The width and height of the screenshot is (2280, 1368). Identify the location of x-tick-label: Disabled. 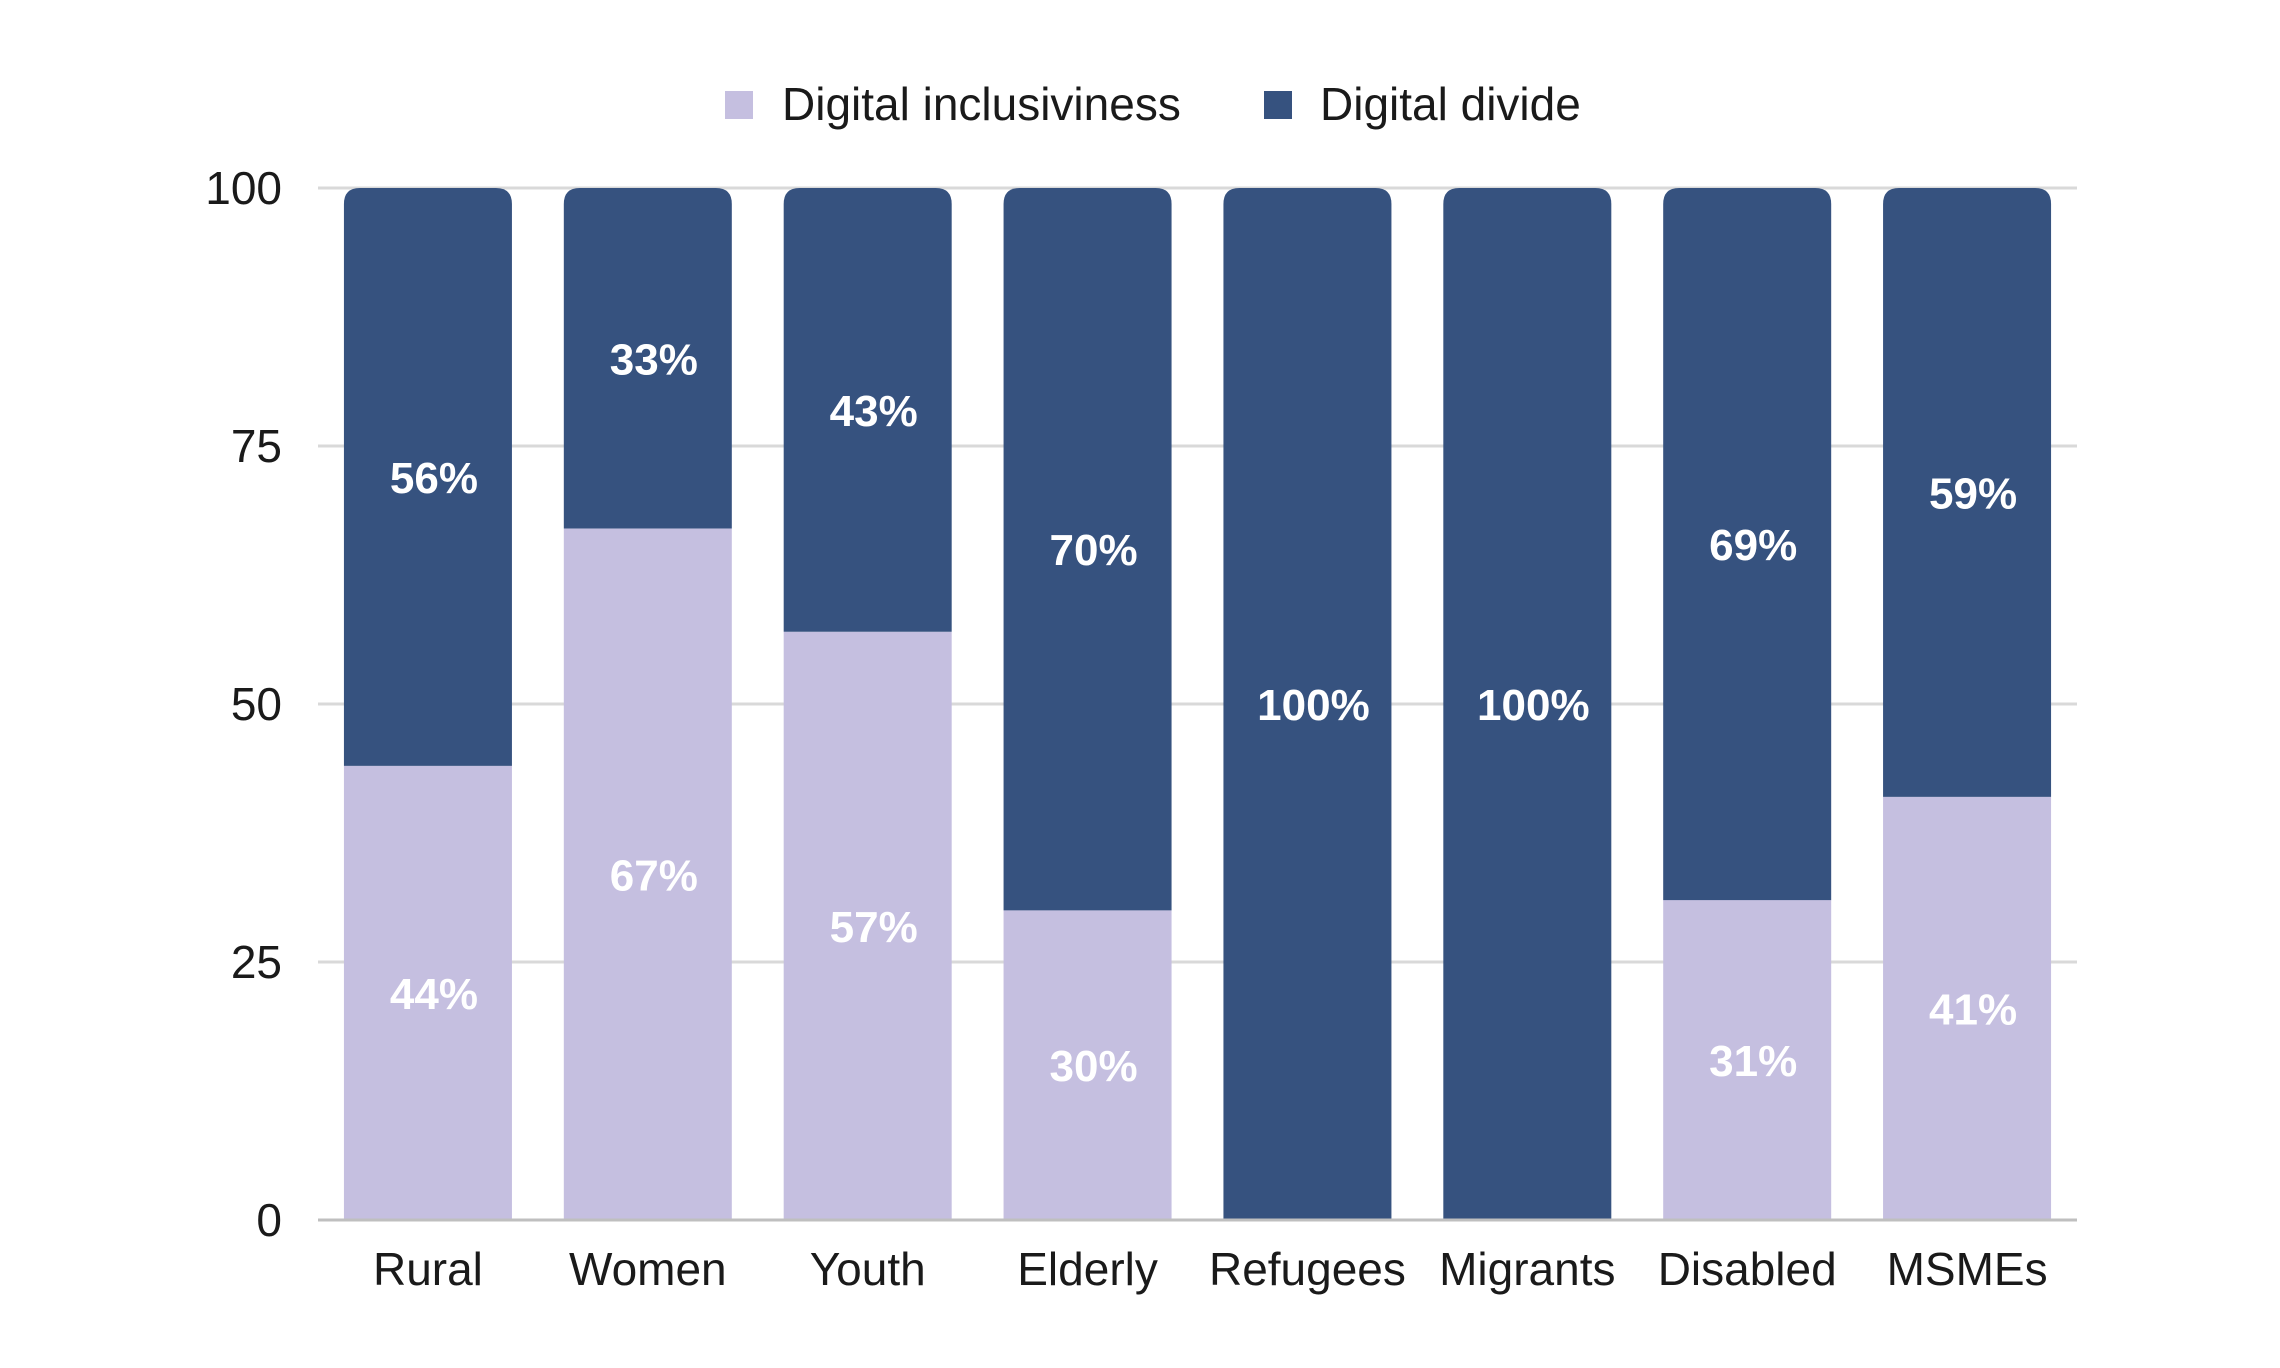
(1747, 1269).